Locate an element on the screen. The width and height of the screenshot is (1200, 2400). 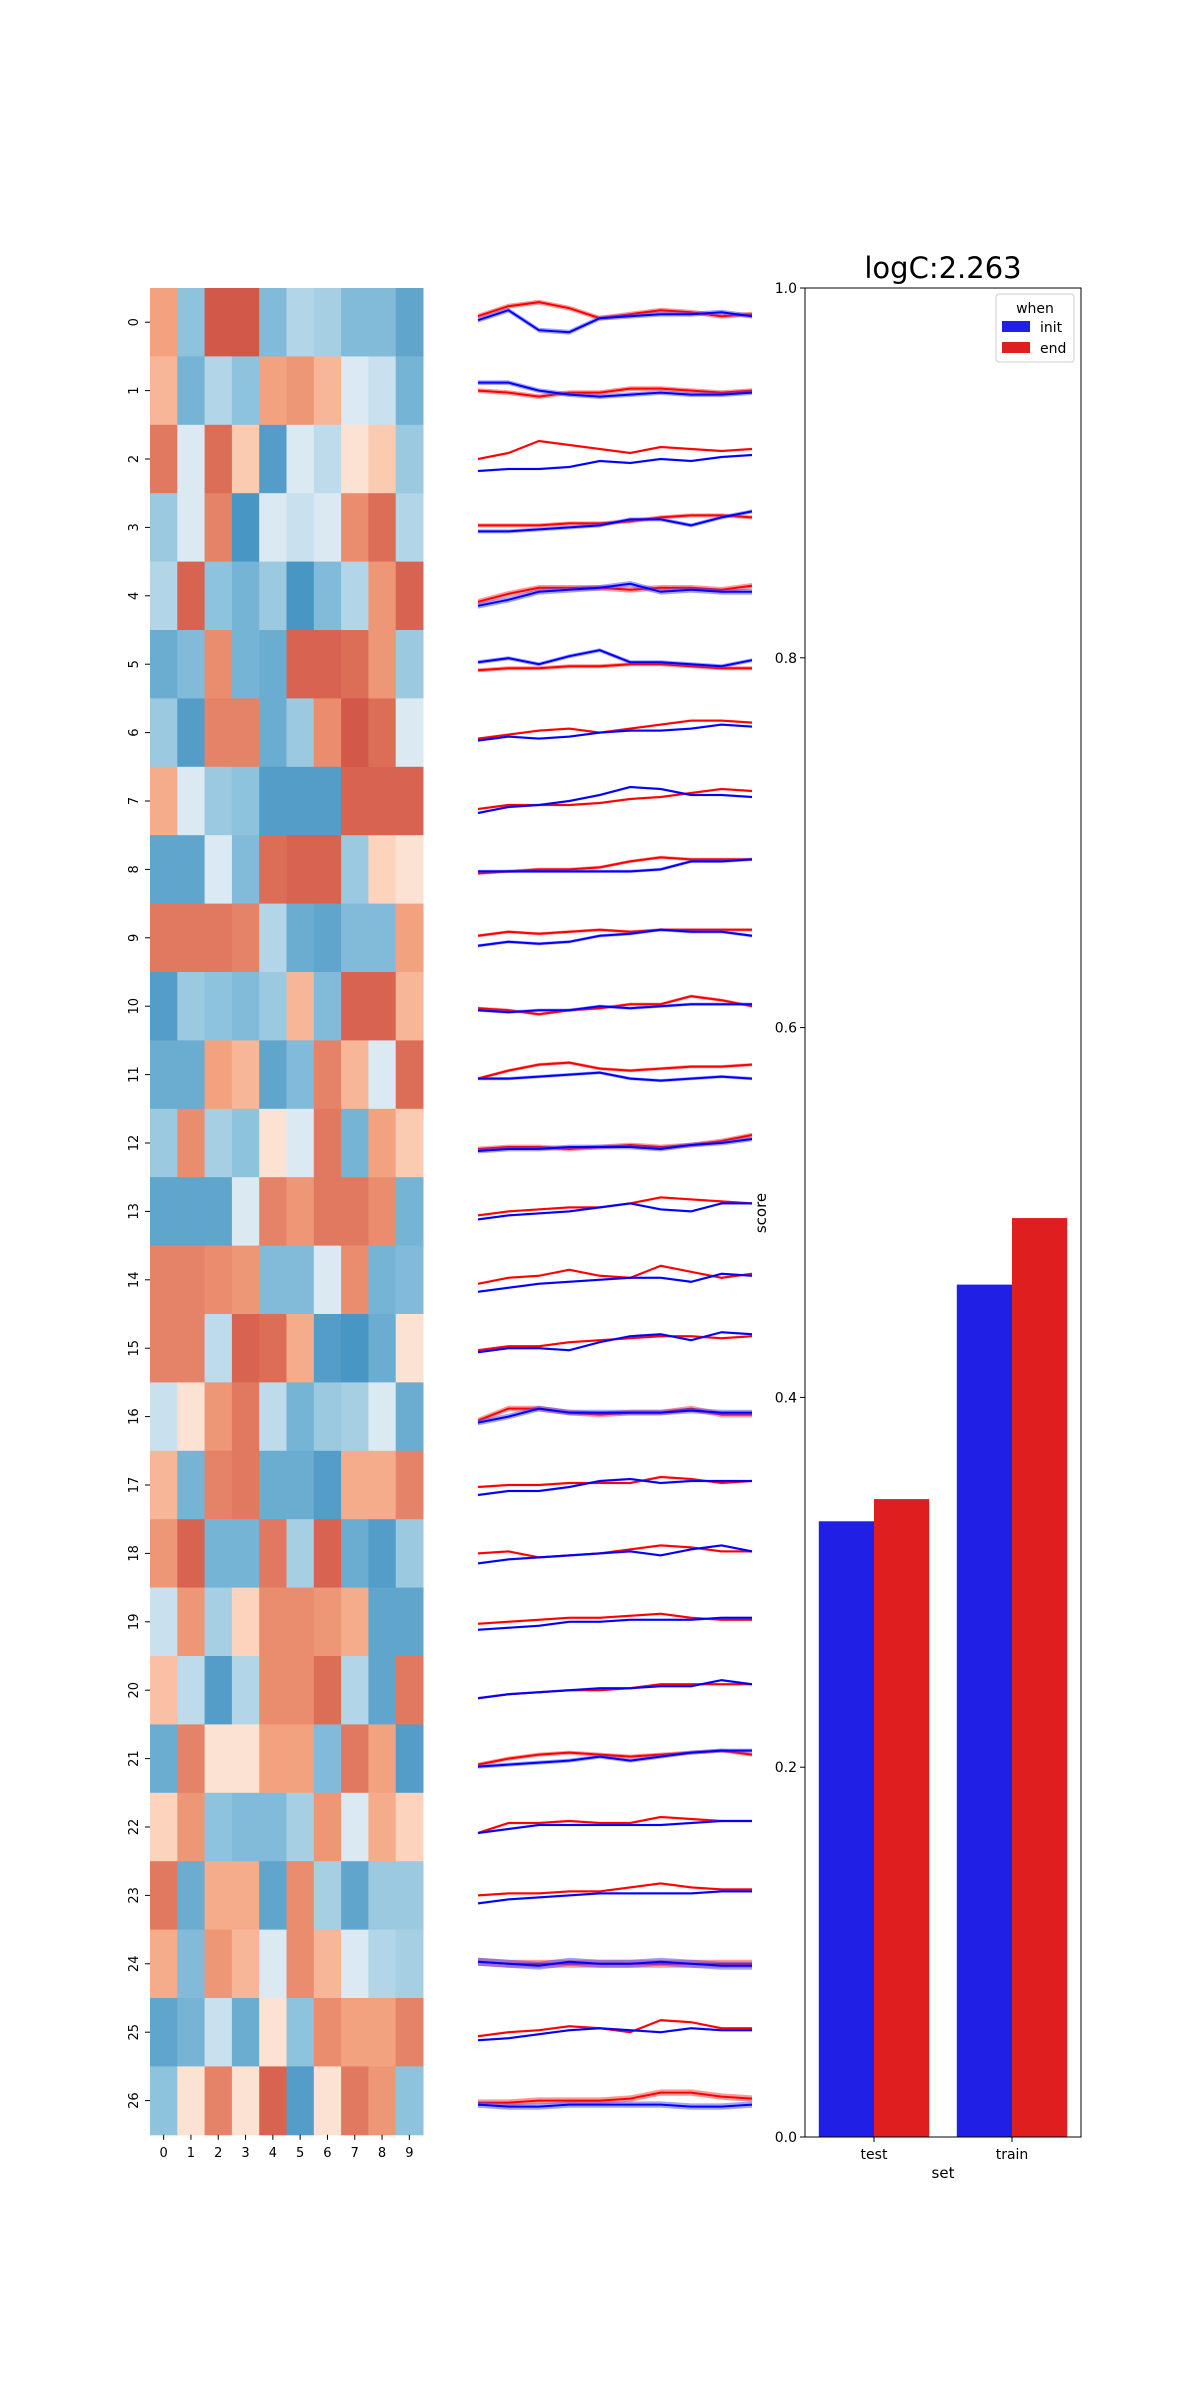
bar-end-train is located at coordinates (1040, 1677).